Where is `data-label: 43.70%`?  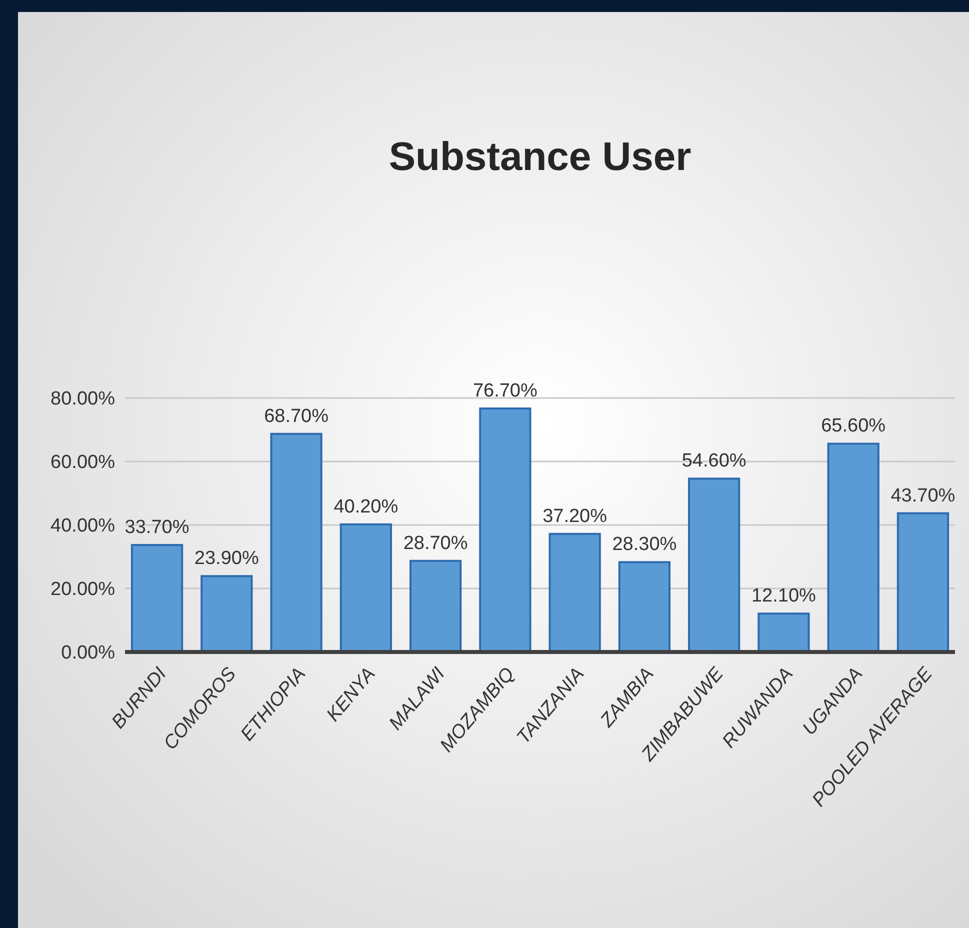 data-label: 43.70% is located at coordinates (923, 495).